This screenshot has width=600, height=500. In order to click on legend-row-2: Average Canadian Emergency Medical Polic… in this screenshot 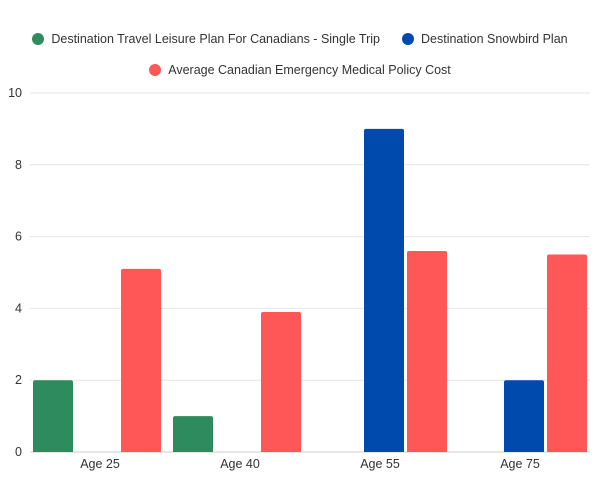, I will do `click(300, 70)`.